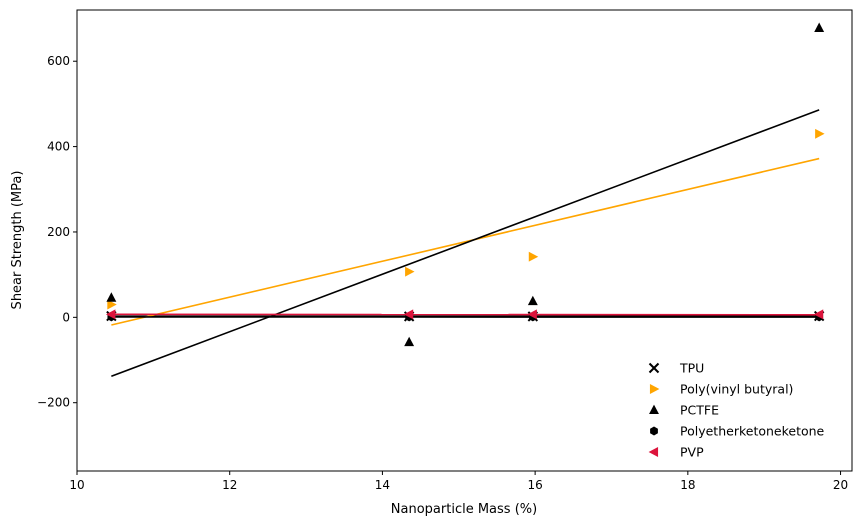  Describe the element at coordinates (752, 431) in the screenshot. I see `legend-label: Polyetherketoneketone` at that location.